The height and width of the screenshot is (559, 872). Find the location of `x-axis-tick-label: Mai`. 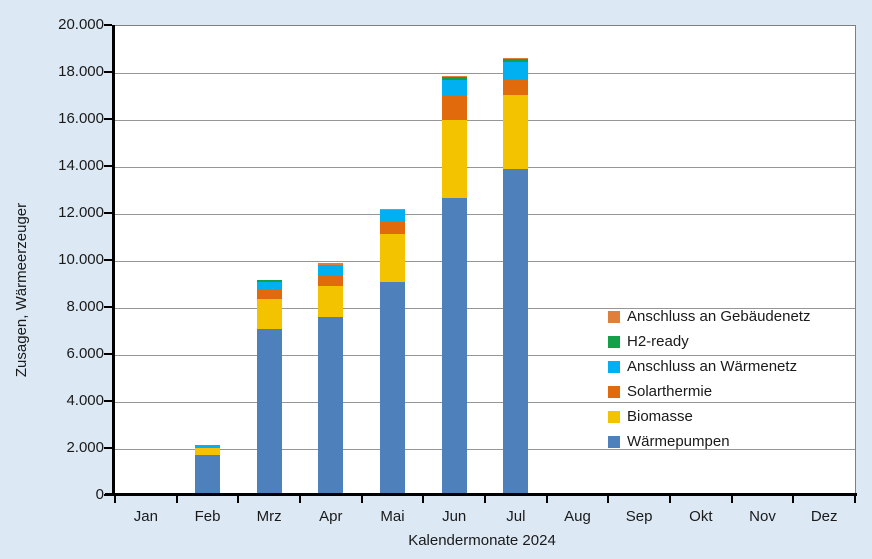

x-axis-tick-label: Mai is located at coordinates (392, 516).